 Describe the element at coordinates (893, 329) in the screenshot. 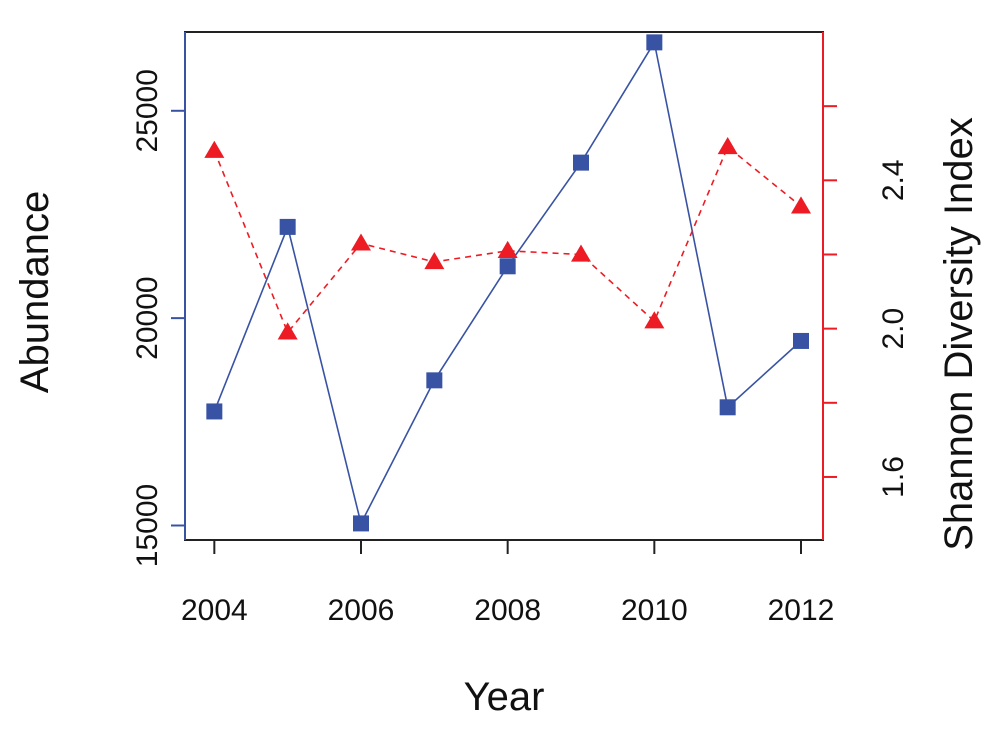

I see `right-axis-tick-label: 2.0` at that location.